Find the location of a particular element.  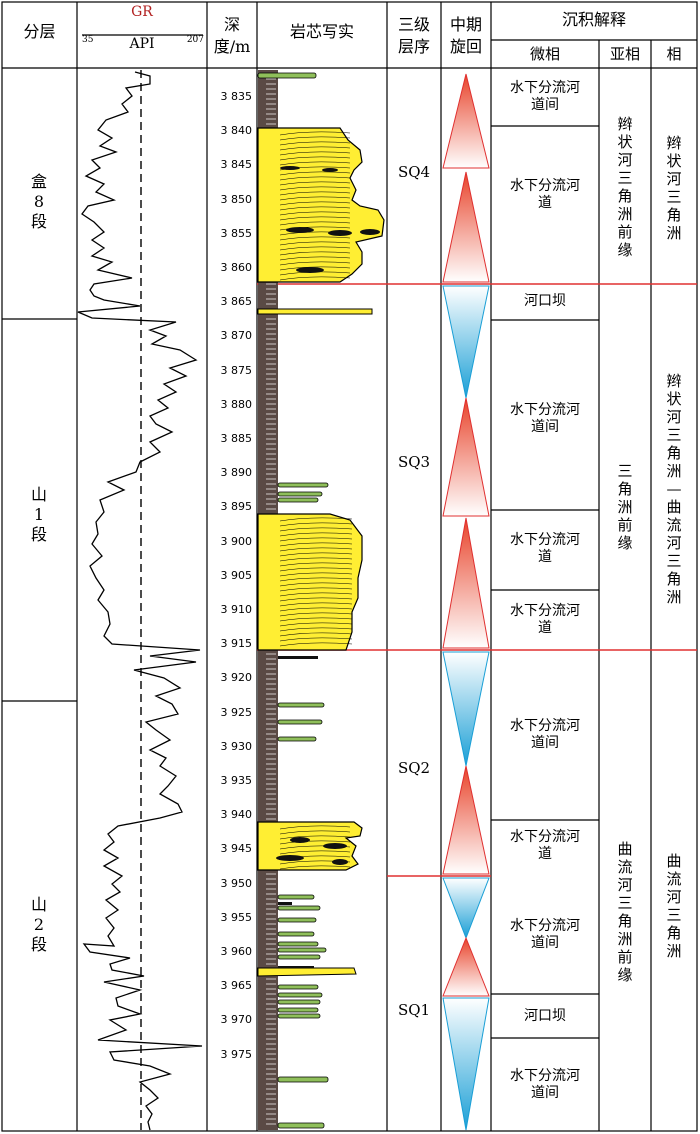

depth-label: 3 960 is located at coordinates (236, 951).